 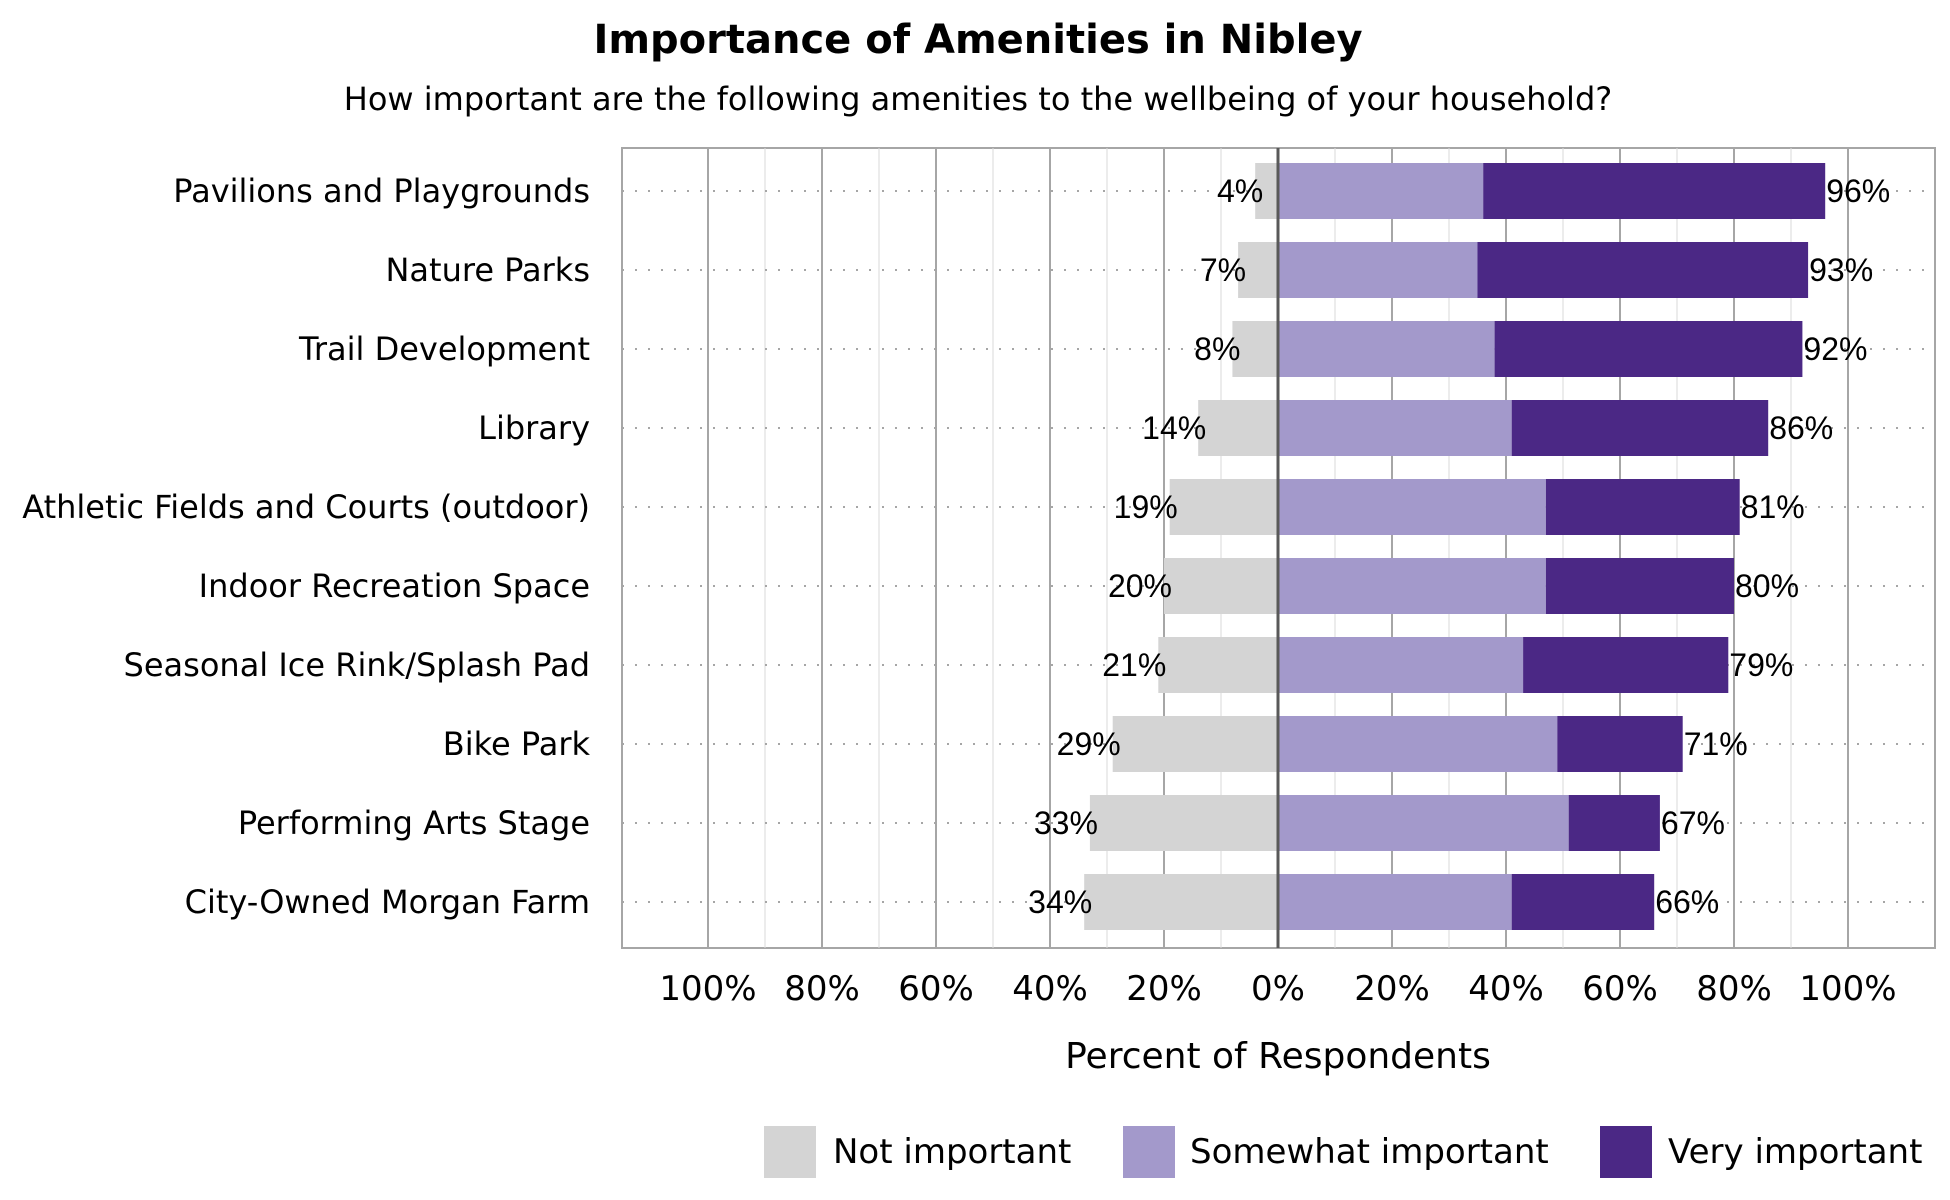 What do you see at coordinates (306, 507) in the screenshot?
I see `category-label: Athletic Fields and Courts (outdoor)` at bounding box center [306, 507].